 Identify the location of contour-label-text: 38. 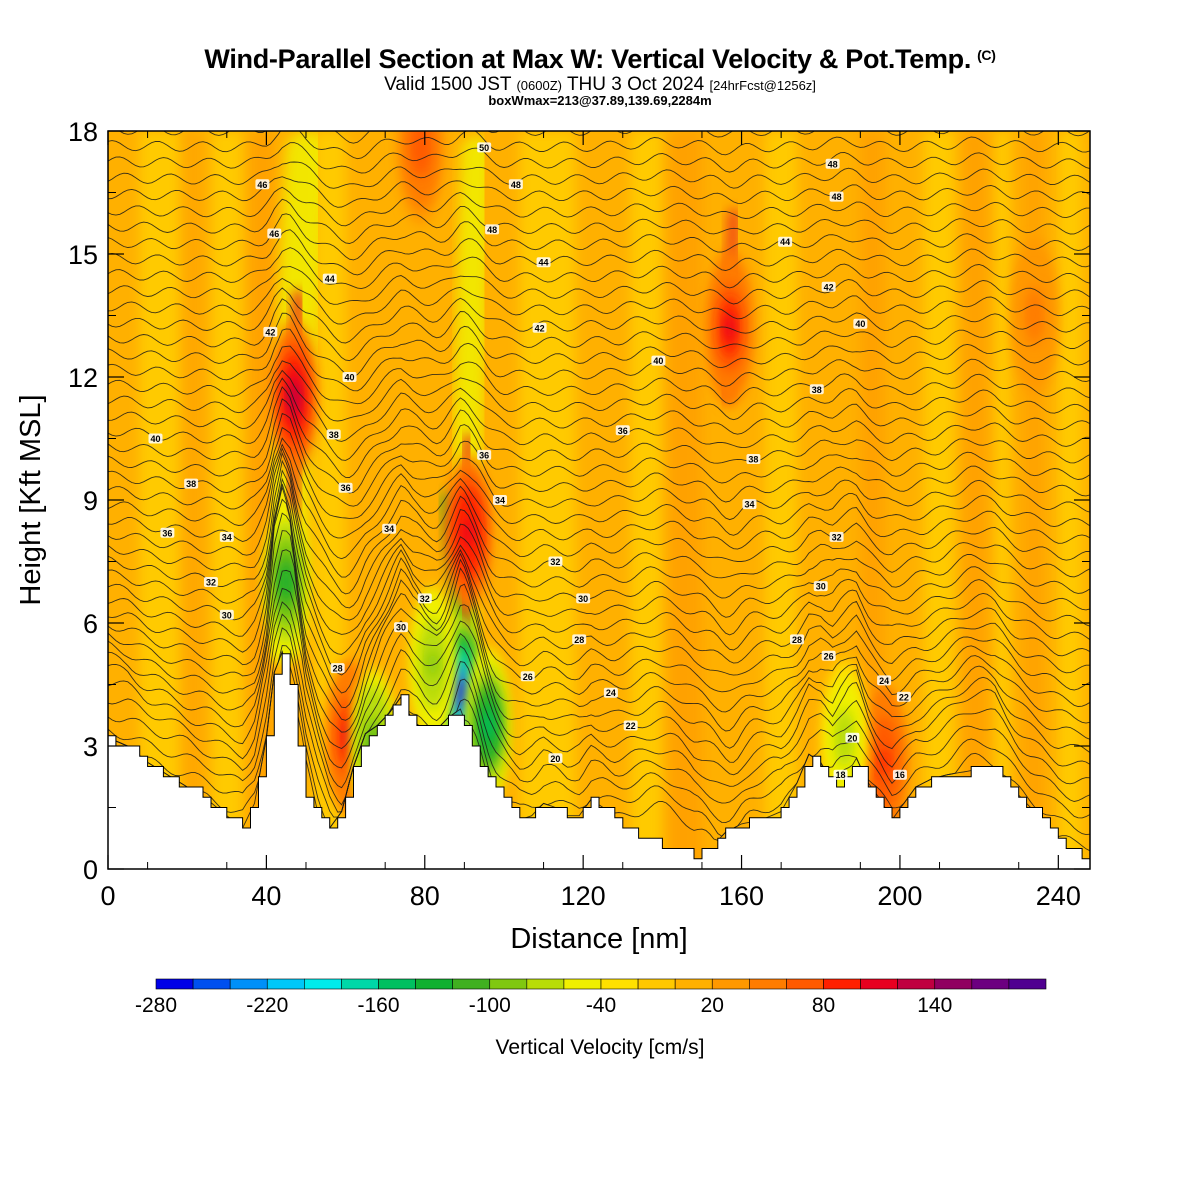
(191, 484).